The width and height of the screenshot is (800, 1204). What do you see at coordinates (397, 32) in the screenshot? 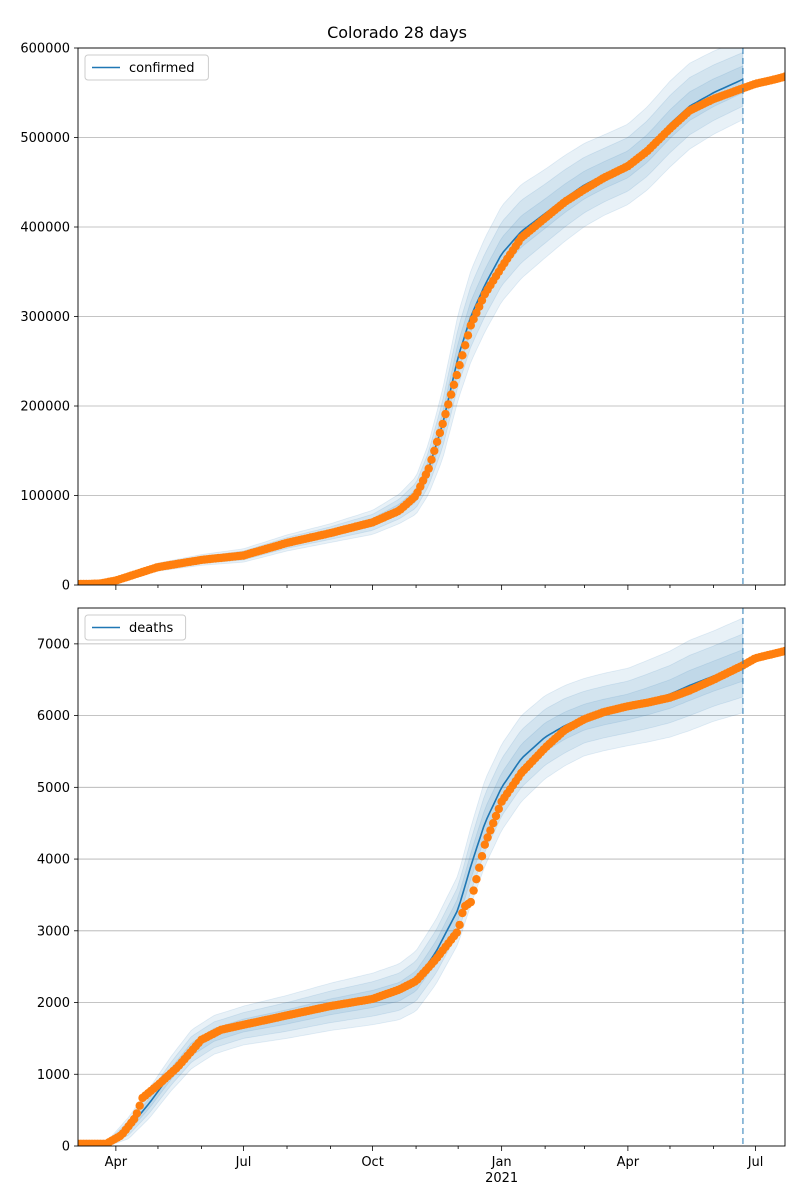
I see `chart-title: Colorado 28 days` at bounding box center [397, 32].